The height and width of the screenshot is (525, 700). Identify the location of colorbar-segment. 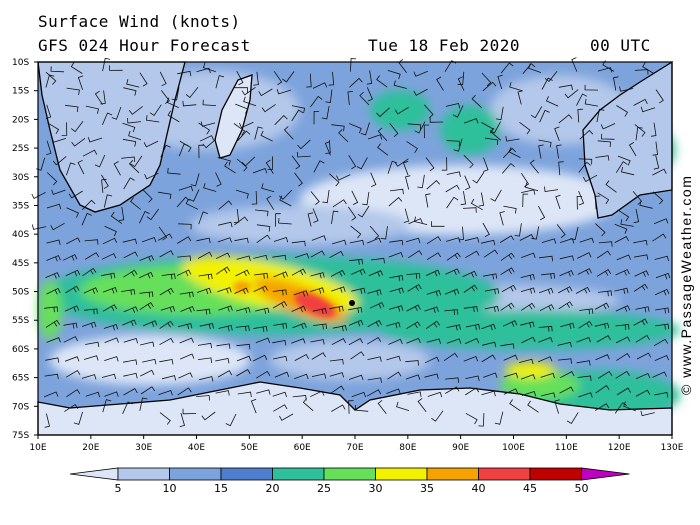
(246, 474).